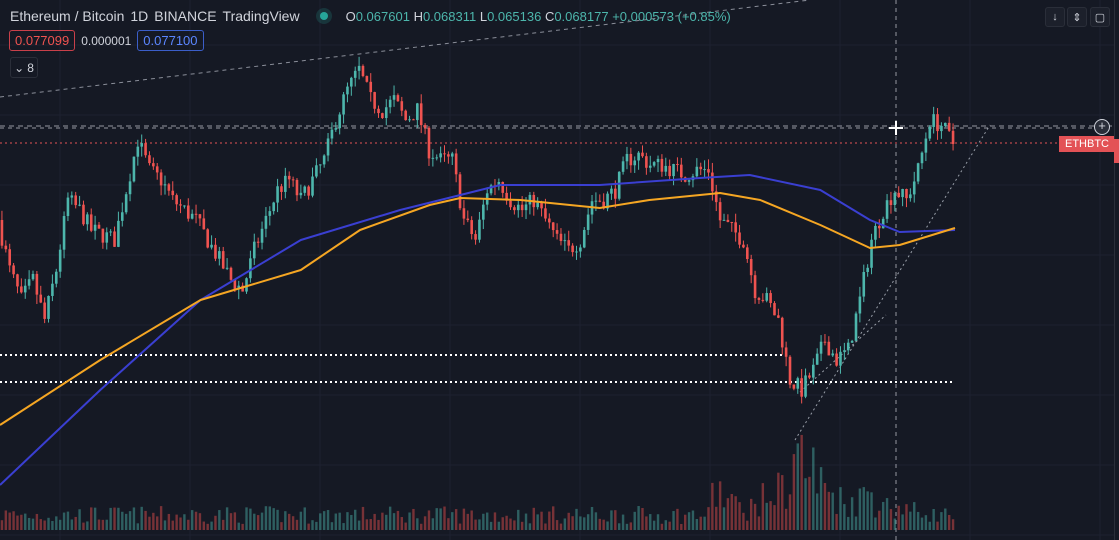  What do you see at coordinates (170, 40) in the screenshot?
I see `buy-button: 0.077100` at bounding box center [170, 40].